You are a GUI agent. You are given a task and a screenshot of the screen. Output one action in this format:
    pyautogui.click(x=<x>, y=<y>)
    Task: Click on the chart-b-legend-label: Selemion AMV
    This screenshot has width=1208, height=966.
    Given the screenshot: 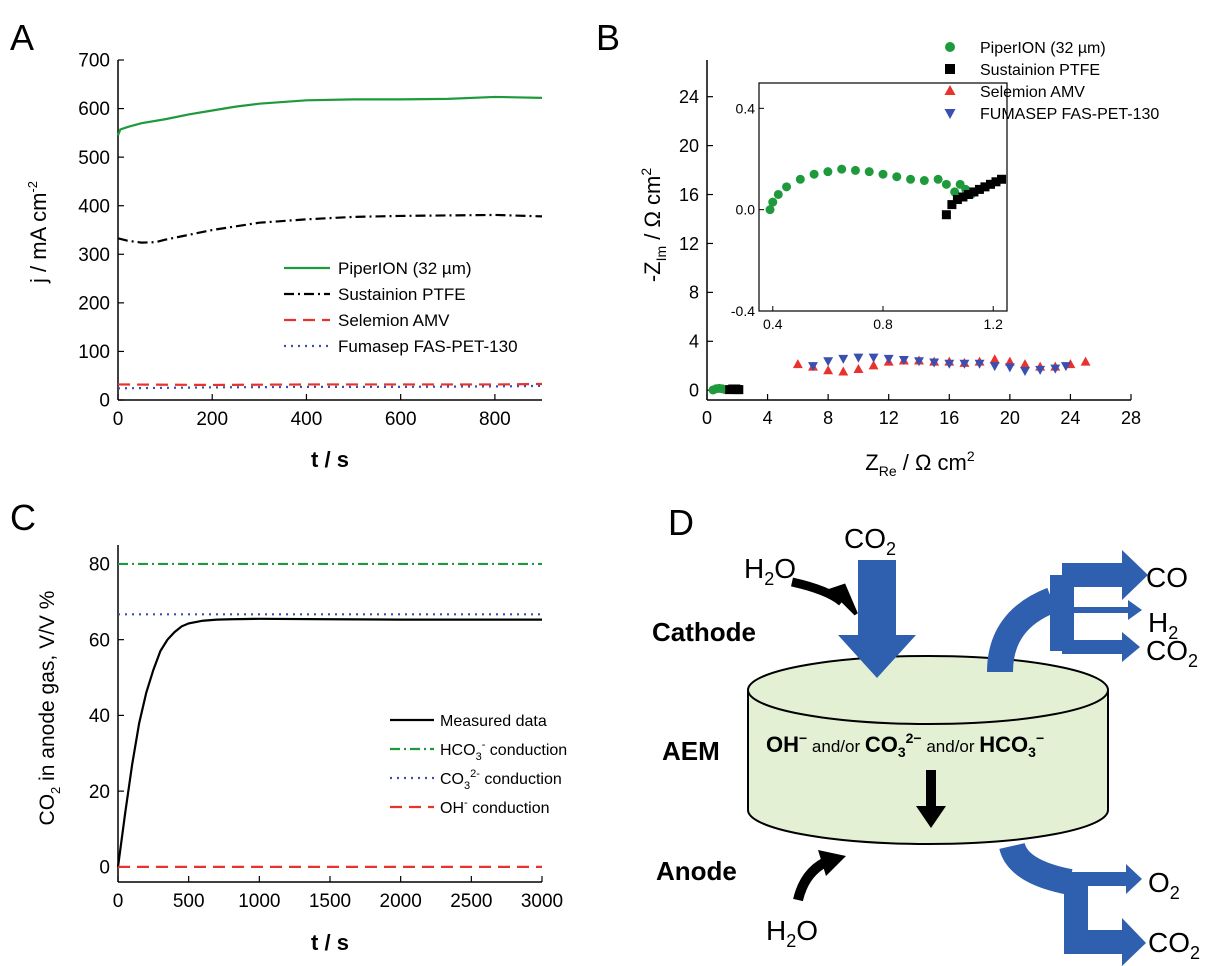 What is the action you would take?
    pyautogui.click(x=1032, y=92)
    